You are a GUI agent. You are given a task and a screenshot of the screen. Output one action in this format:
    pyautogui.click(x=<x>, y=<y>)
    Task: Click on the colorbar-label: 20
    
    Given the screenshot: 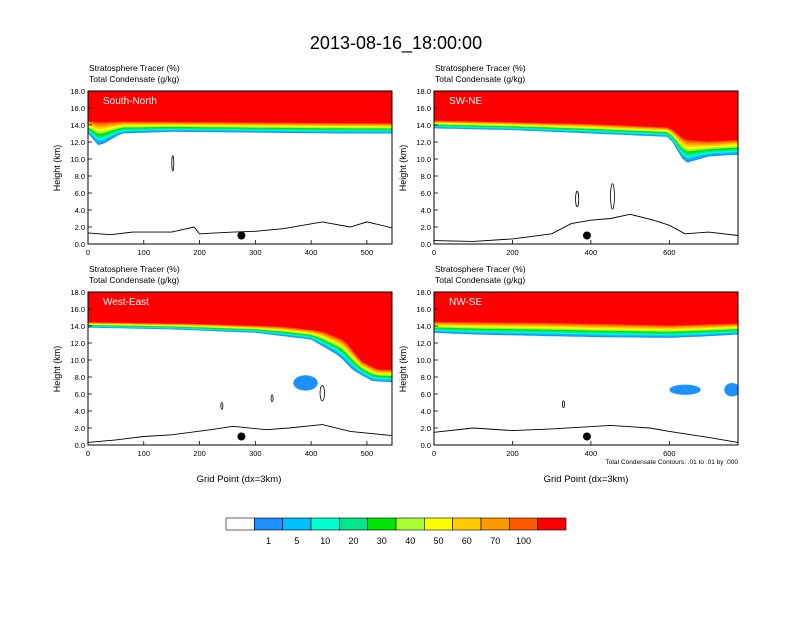 What is the action you would take?
    pyautogui.click(x=353, y=541)
    